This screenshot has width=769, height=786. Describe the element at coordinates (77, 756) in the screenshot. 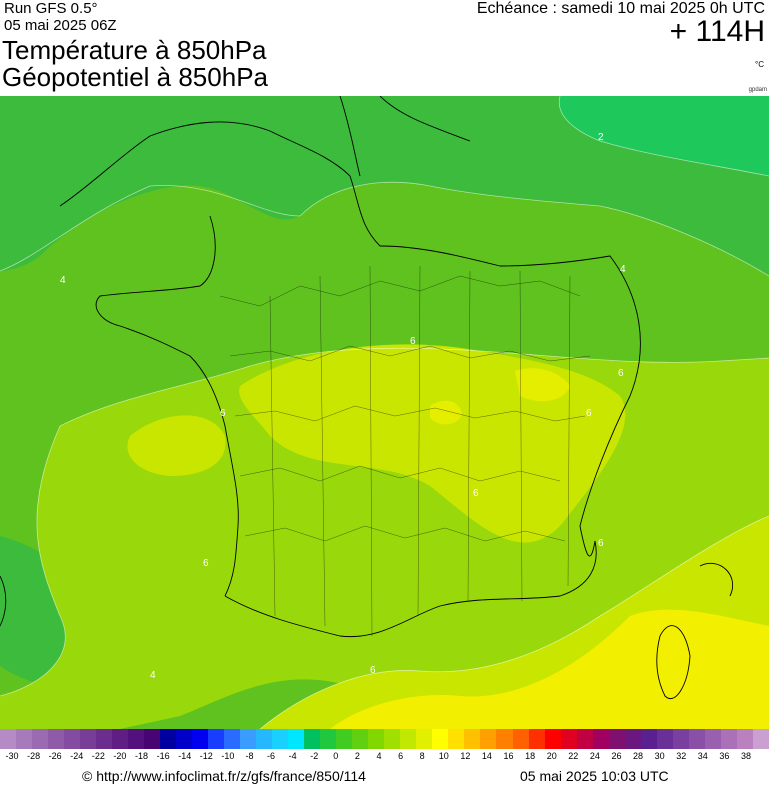

I see `color-scale-tick: -24` at that location.